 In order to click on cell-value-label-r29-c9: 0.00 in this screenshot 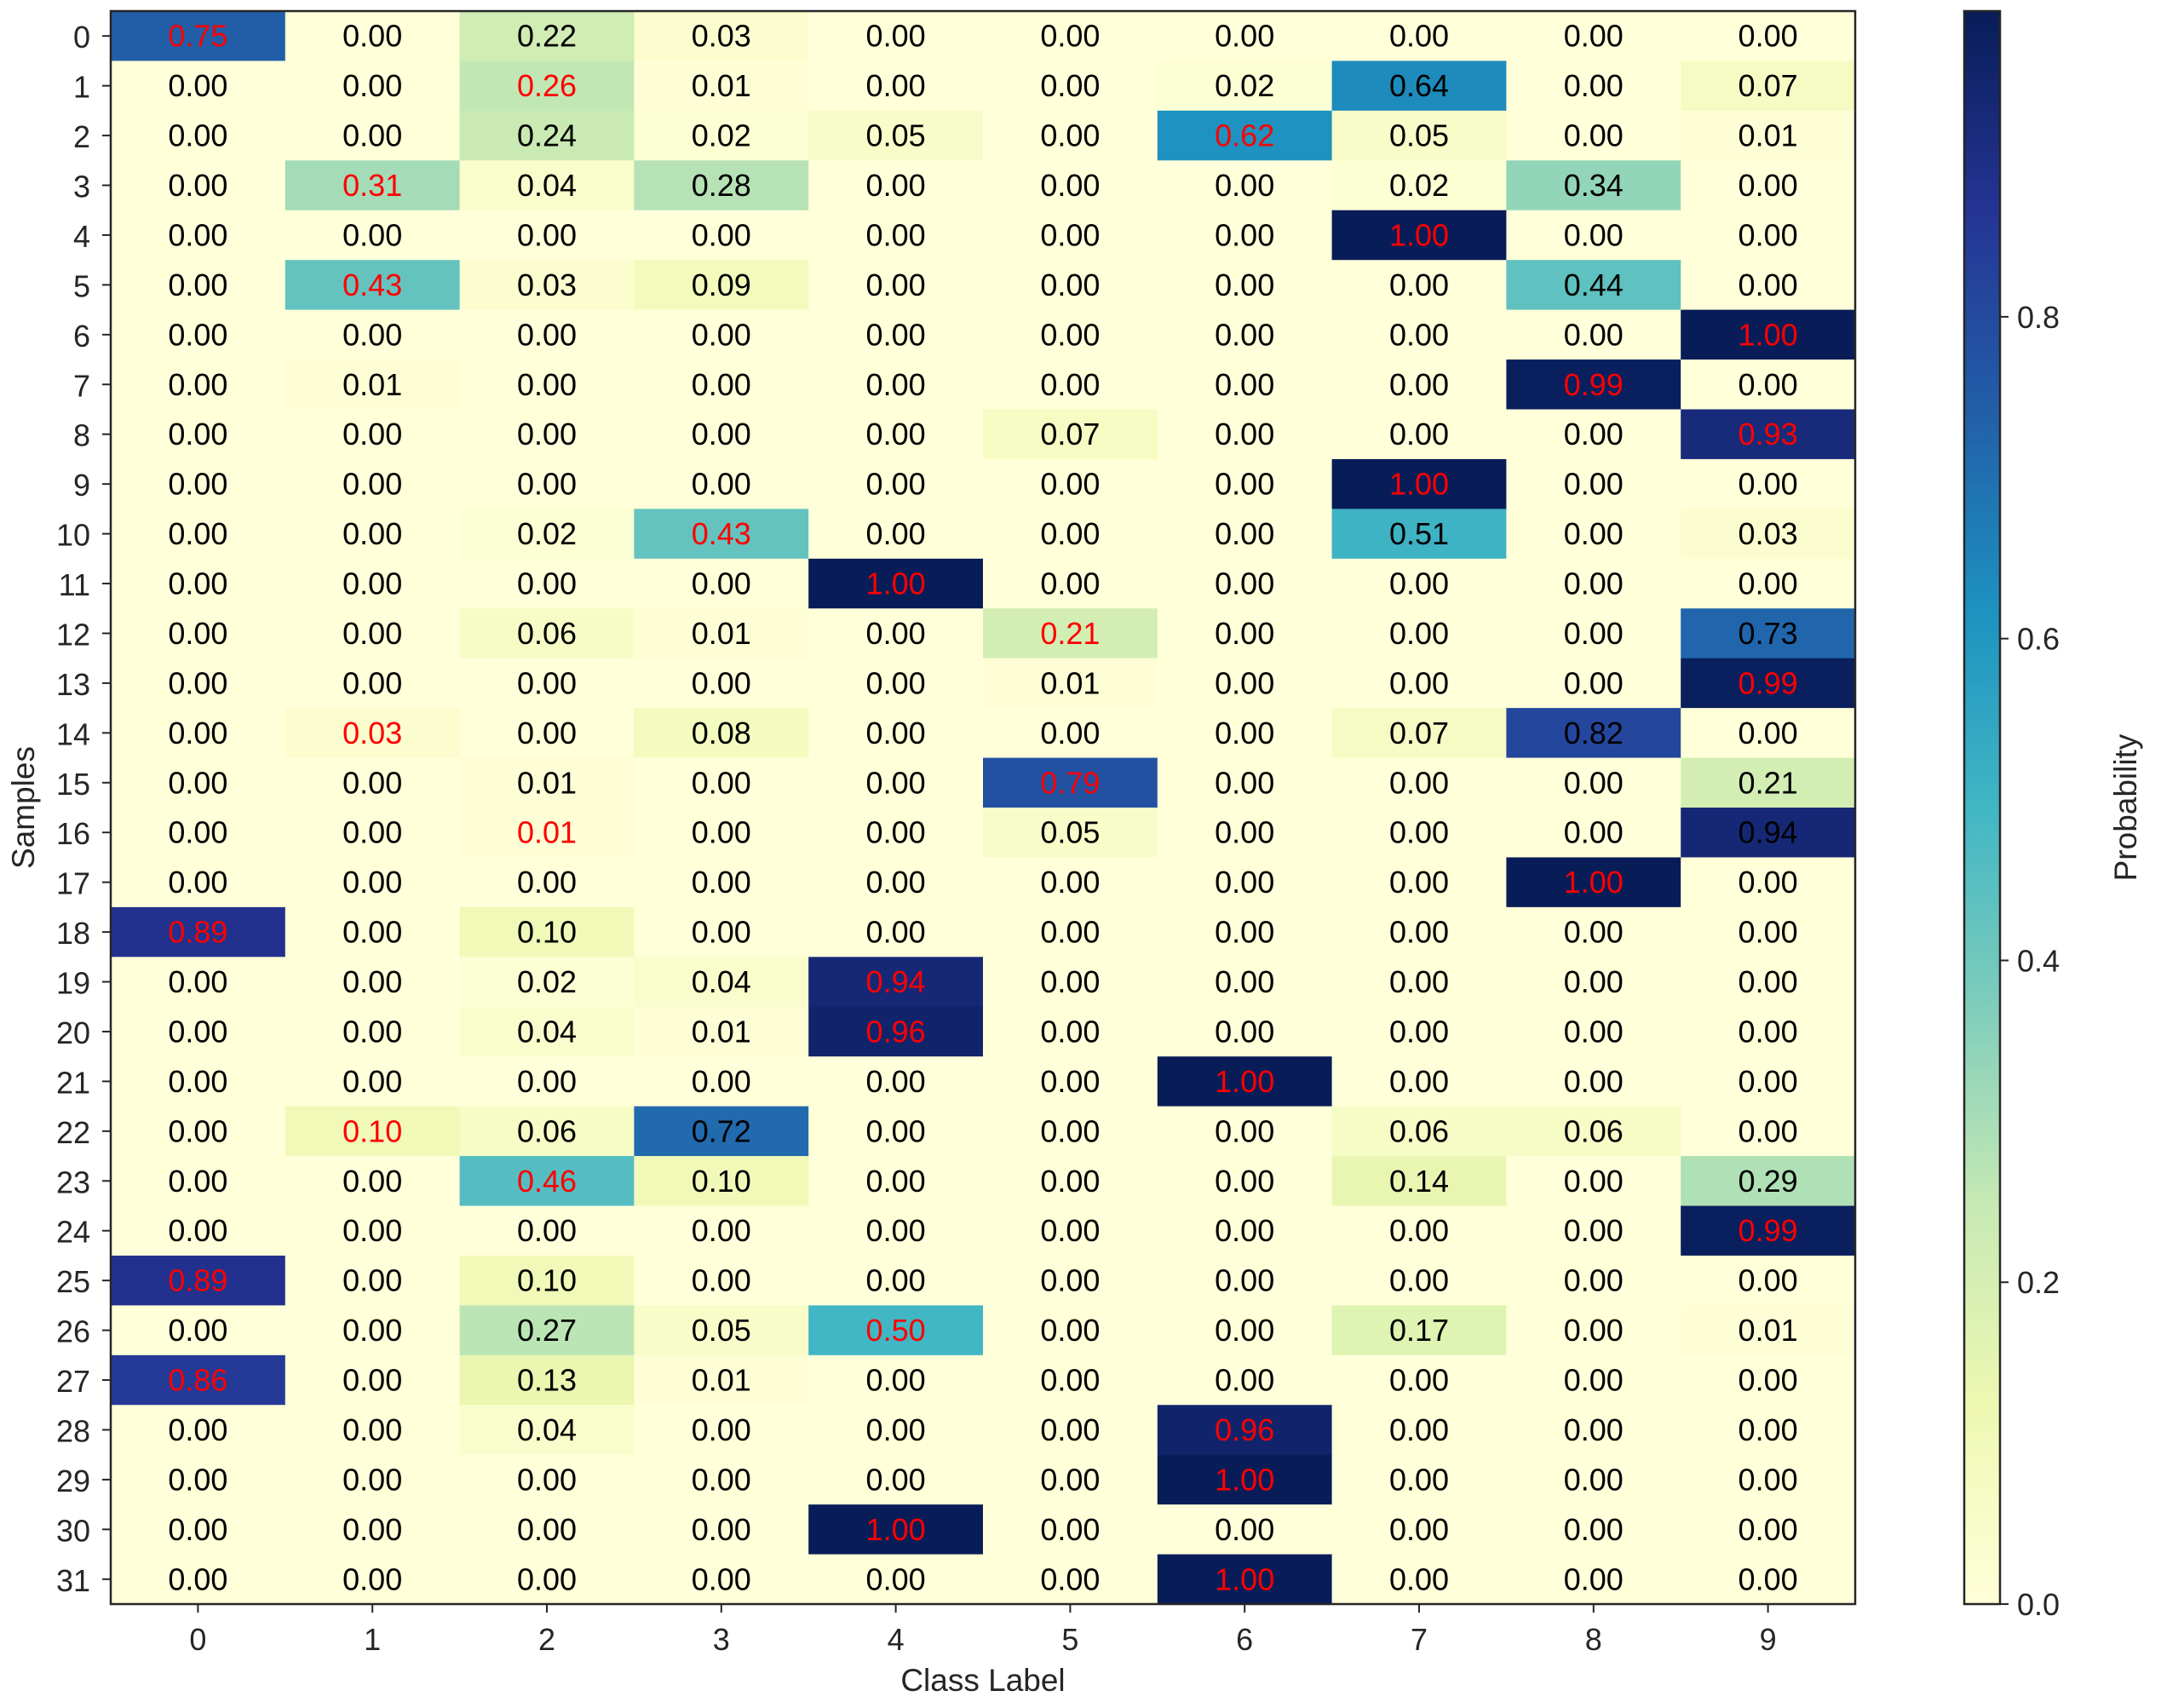, I will do `click(1768, 1479)`.